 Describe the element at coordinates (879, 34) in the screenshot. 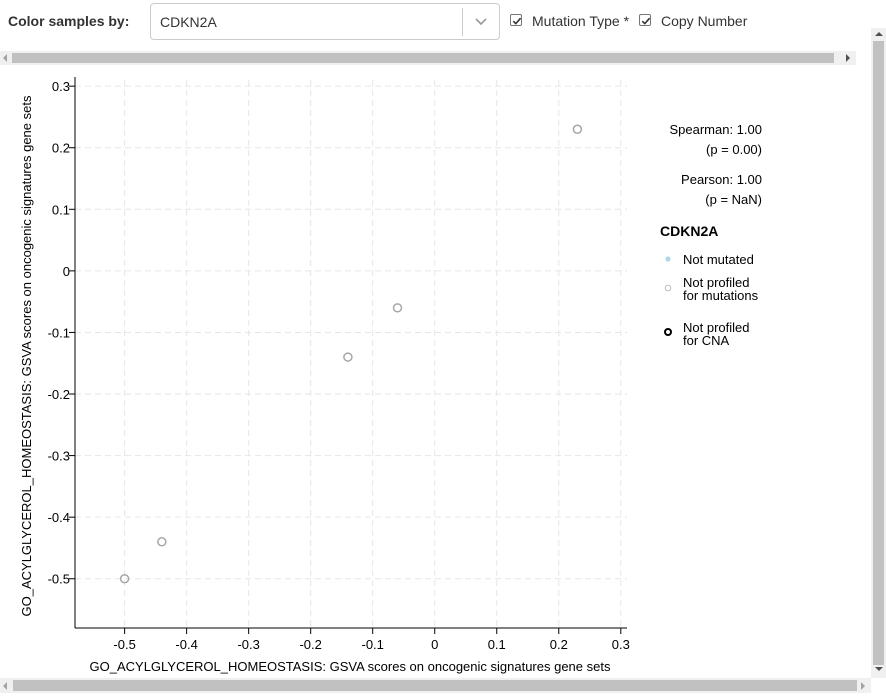

I see `scroll-up-arrow-icon` at that location.